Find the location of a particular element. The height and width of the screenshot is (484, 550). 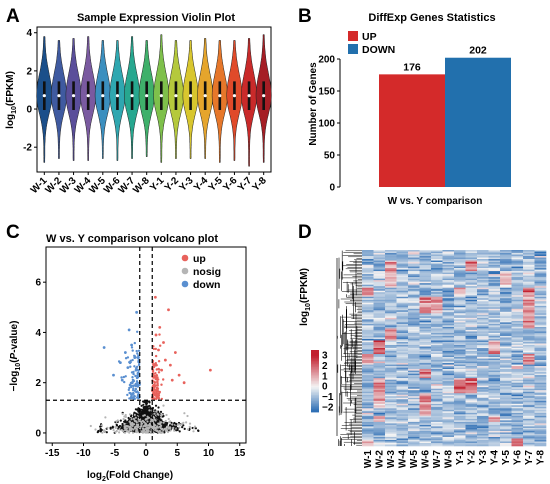

volcano-point-up is located at coordinates (157, 377).